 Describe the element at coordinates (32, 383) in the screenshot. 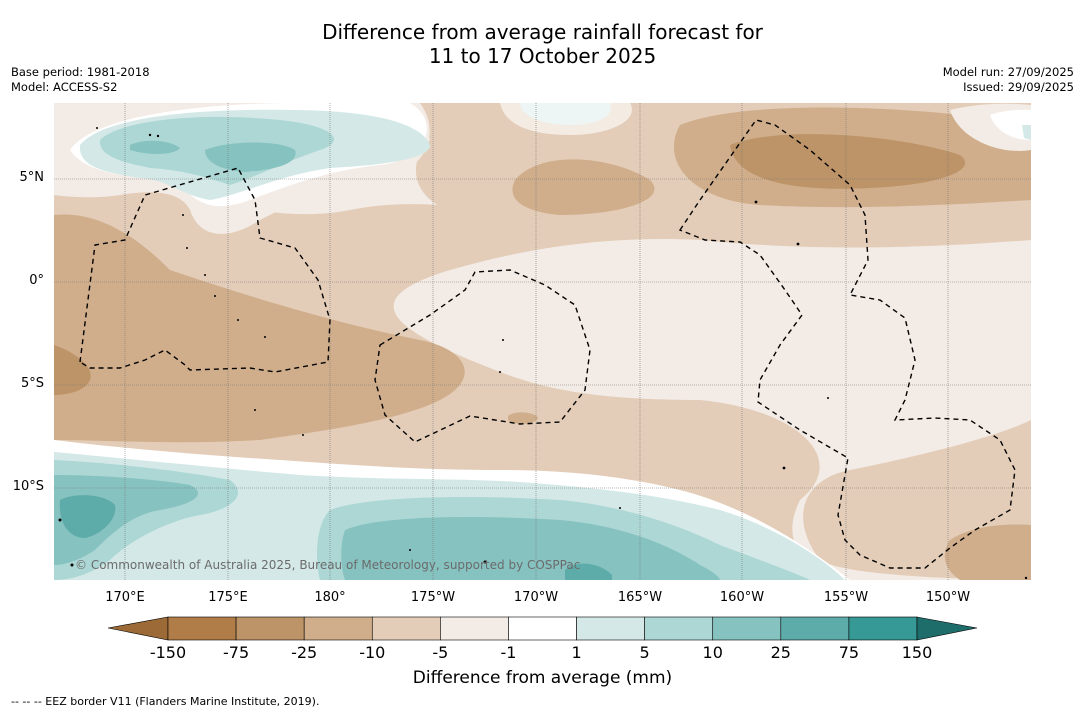

I see `lat-label: 5°S` at that location.